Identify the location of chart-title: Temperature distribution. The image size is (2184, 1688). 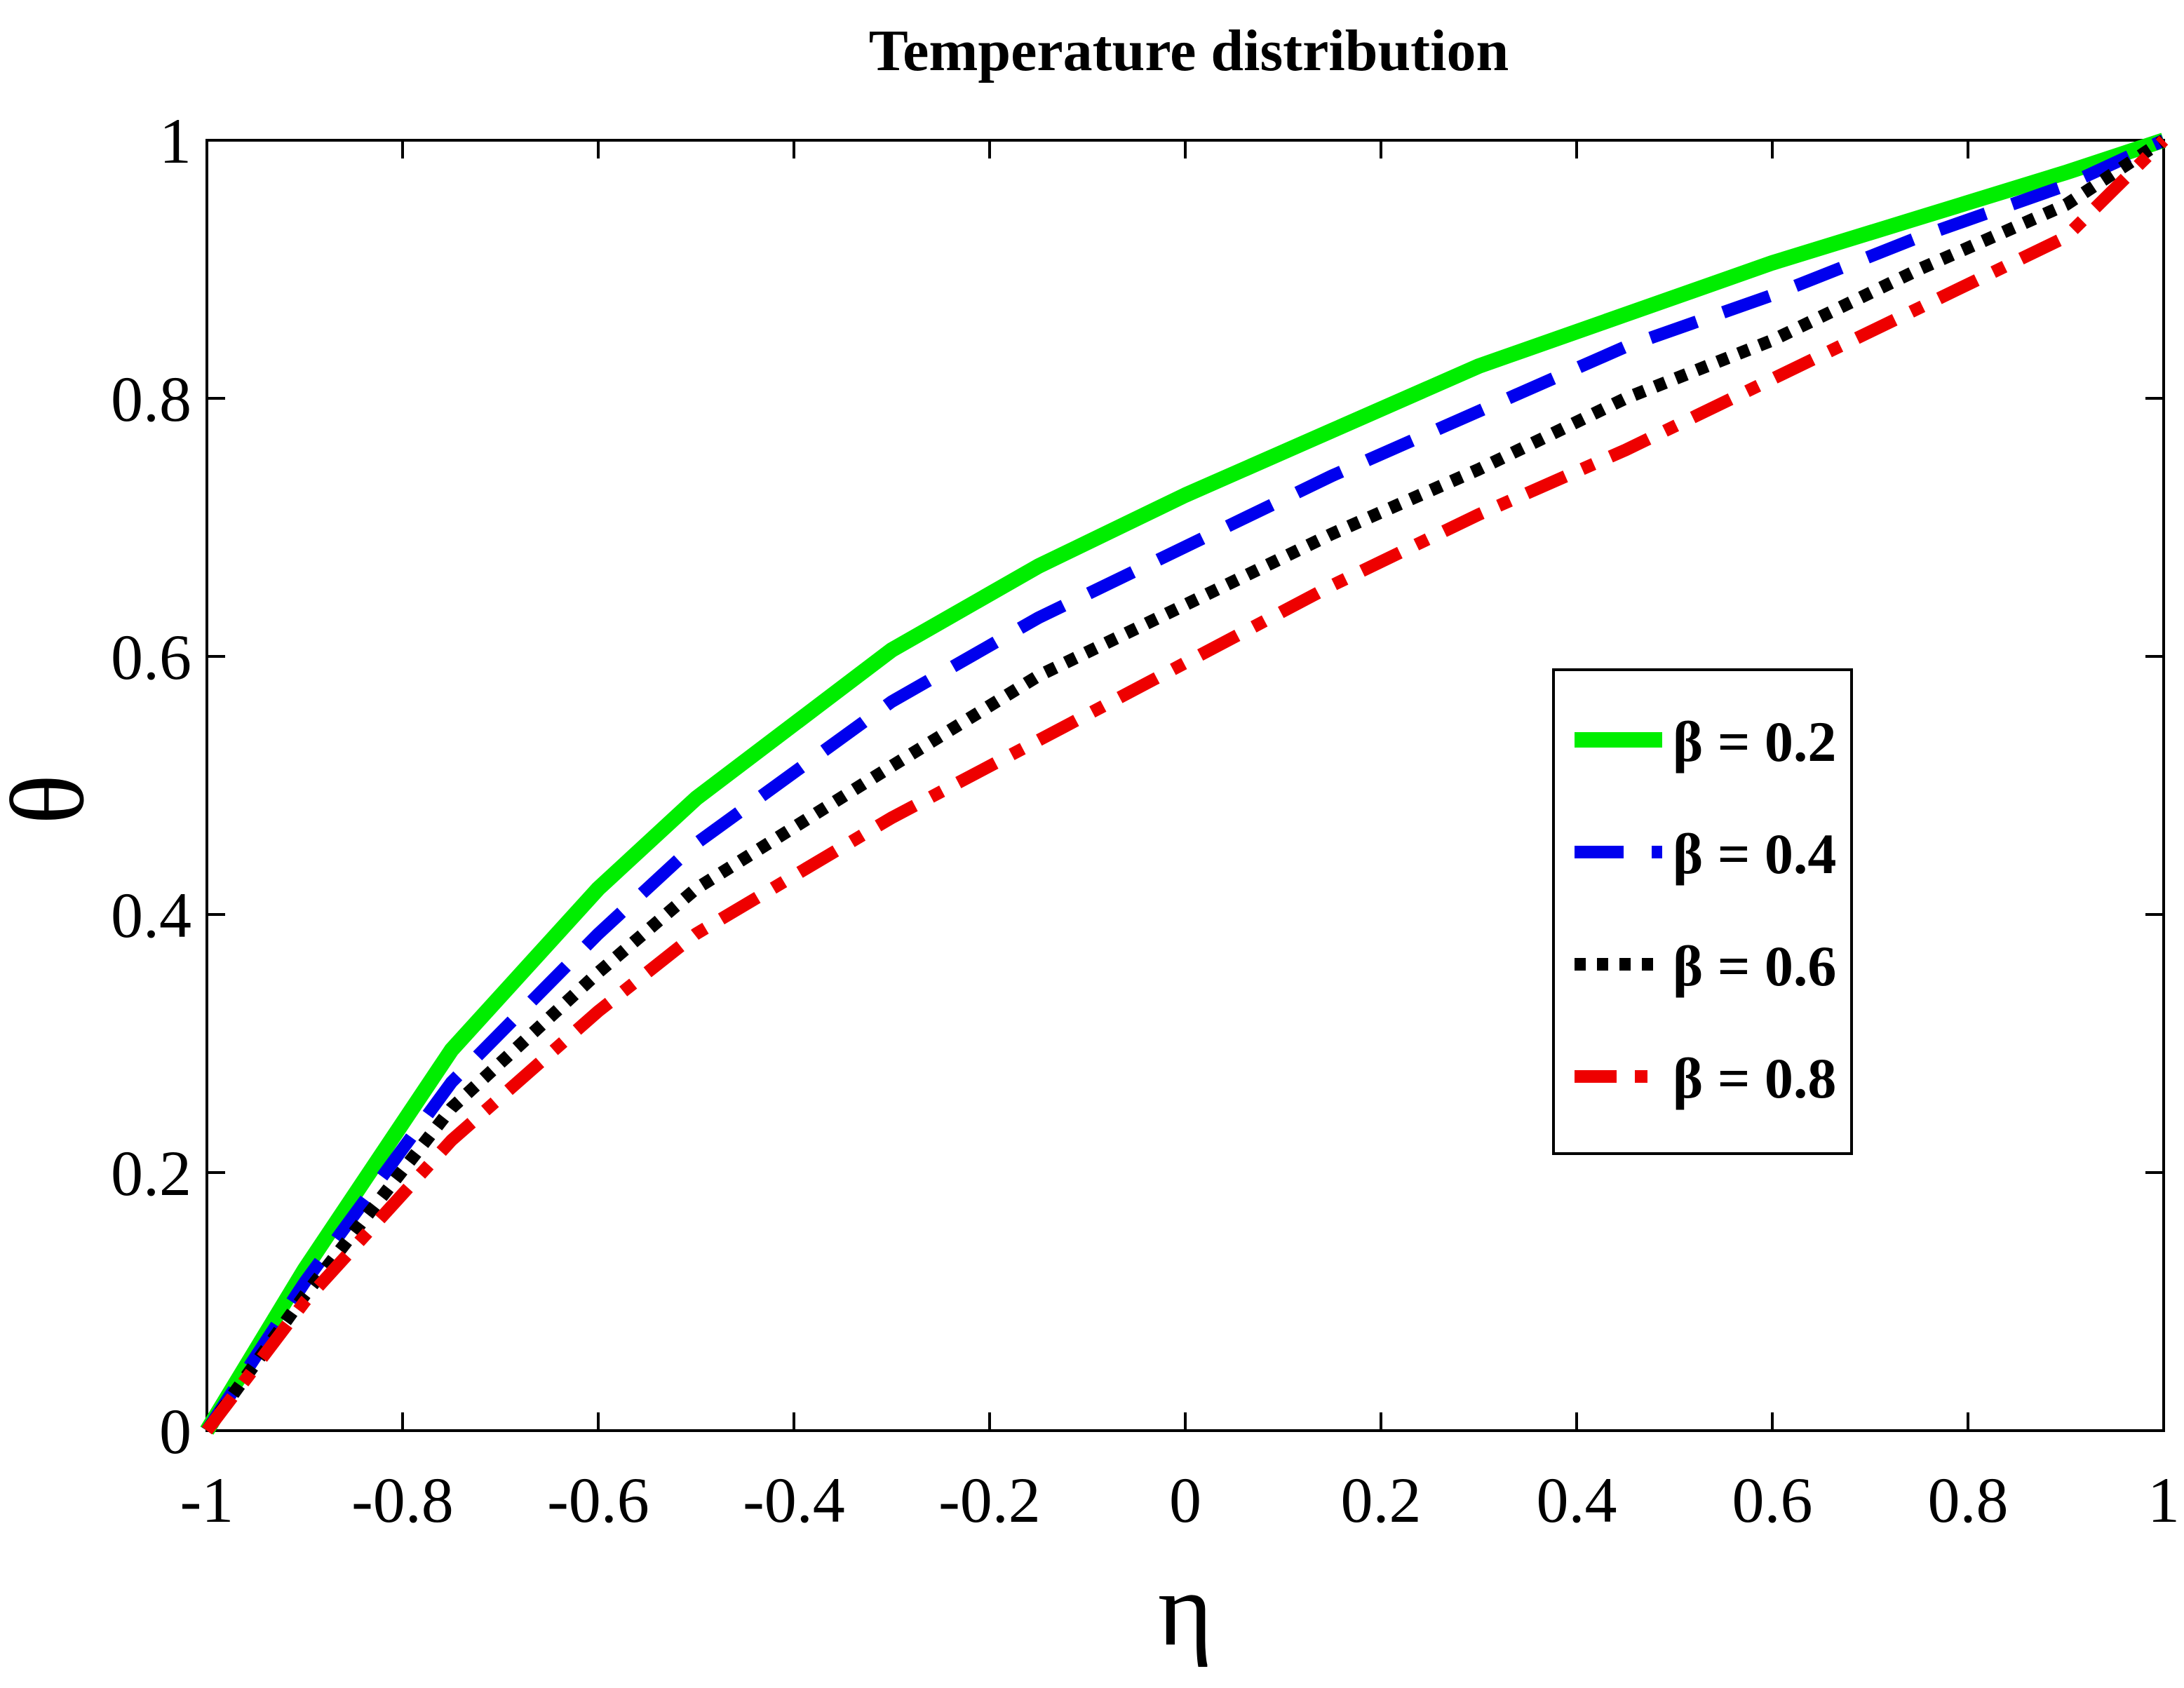
(1189, 51).